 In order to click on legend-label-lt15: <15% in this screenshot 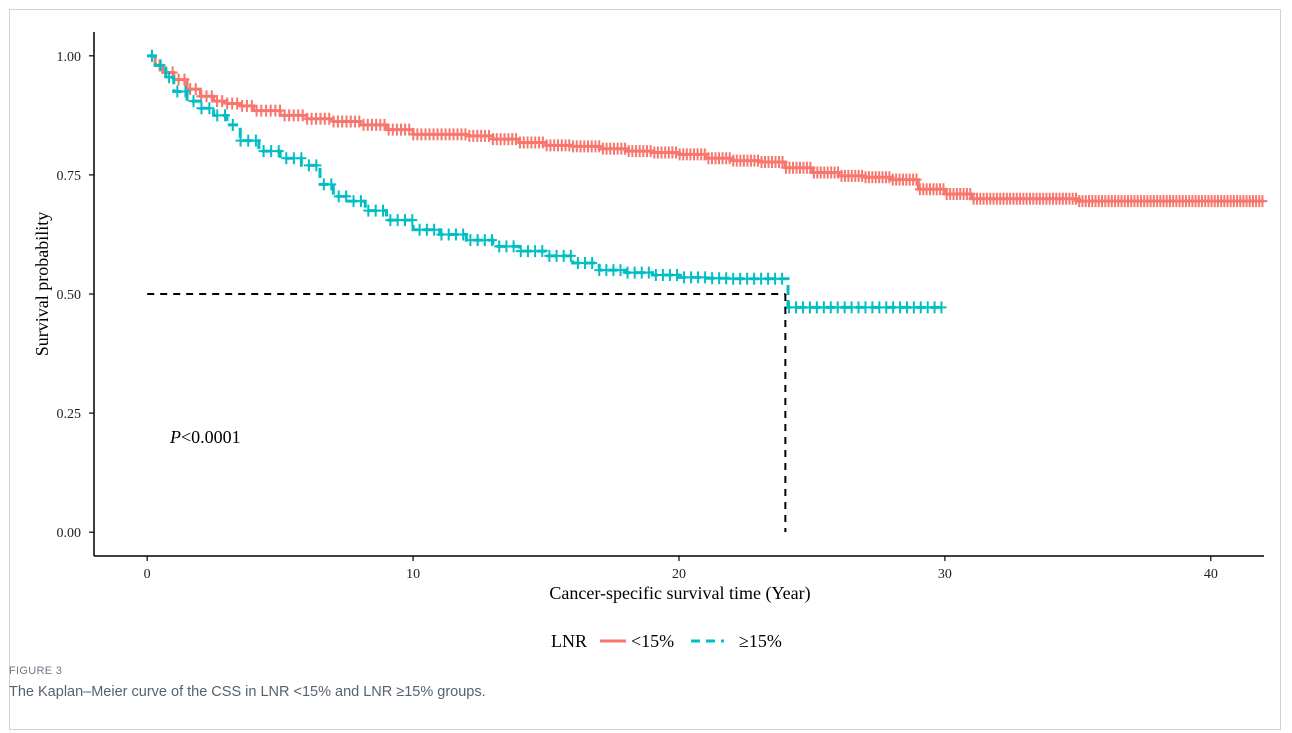, I will do `click(652, 641)`.